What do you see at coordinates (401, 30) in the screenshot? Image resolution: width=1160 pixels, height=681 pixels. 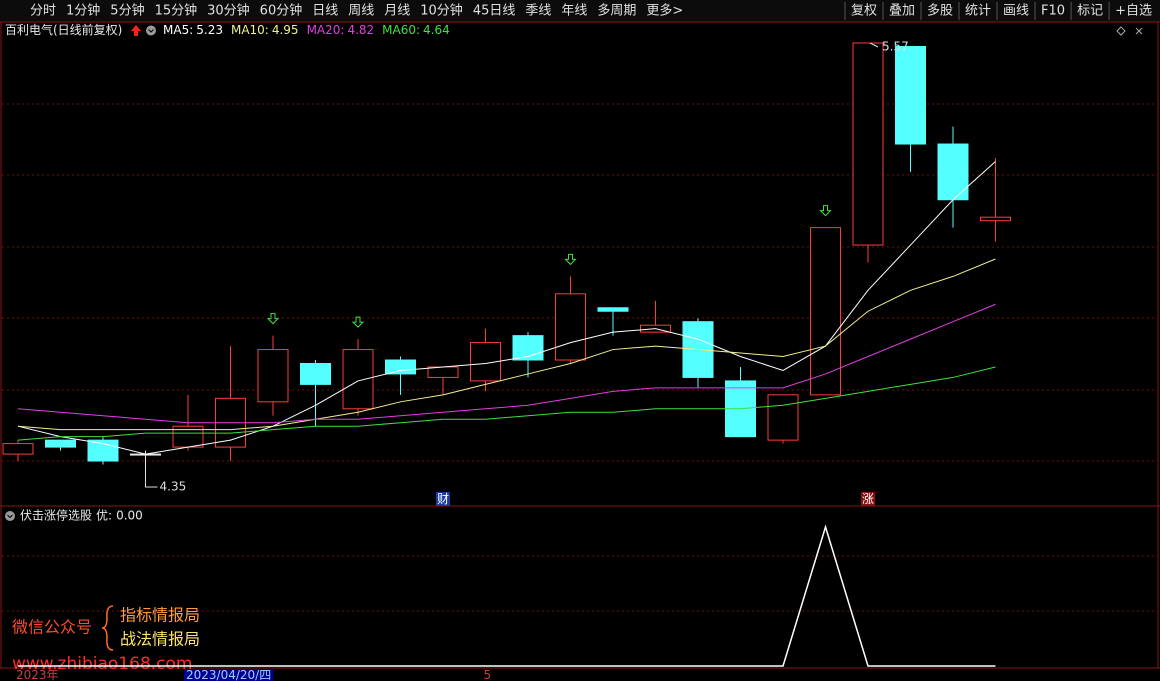 I see `ma-legend-name: MA60:` at bounding box center [401, 30].